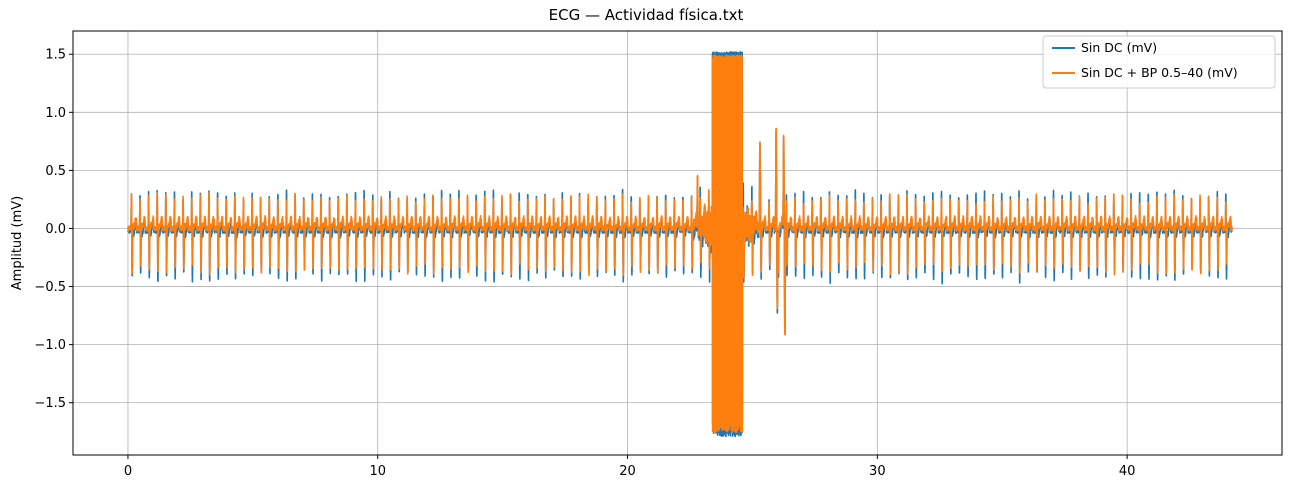 The image size is (1289, 490). Describe the element at coordinates (55, 171) in the screenshot. I see `y-tick-label: 0.5` at that location.